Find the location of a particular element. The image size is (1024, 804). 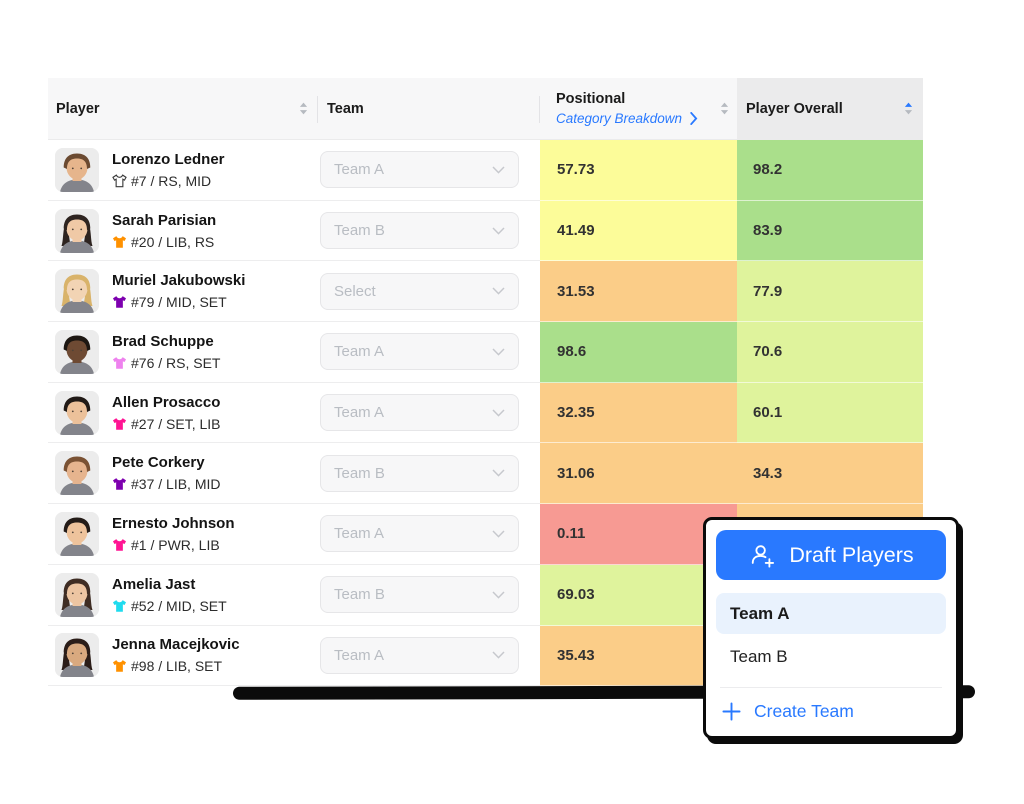

team-column-label: Team is located at coordinates (345, 108).